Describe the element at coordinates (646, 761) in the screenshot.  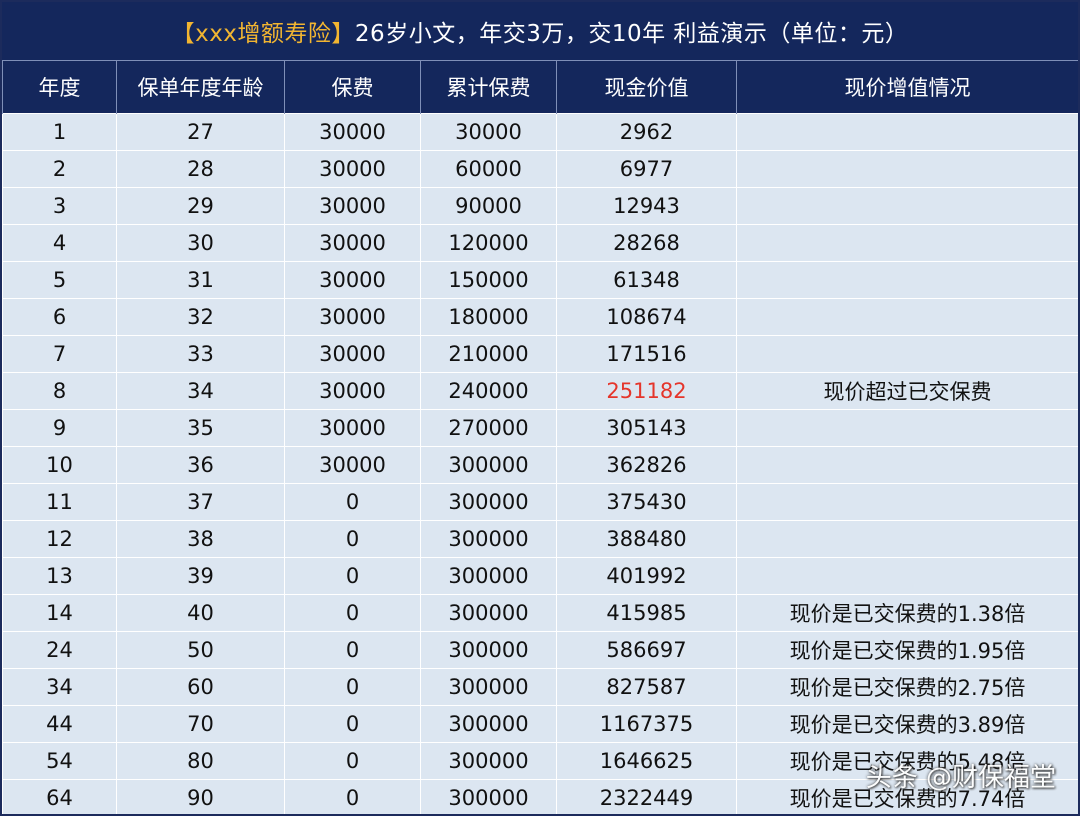
I see `cell-cash-value: 1646625` at that location.